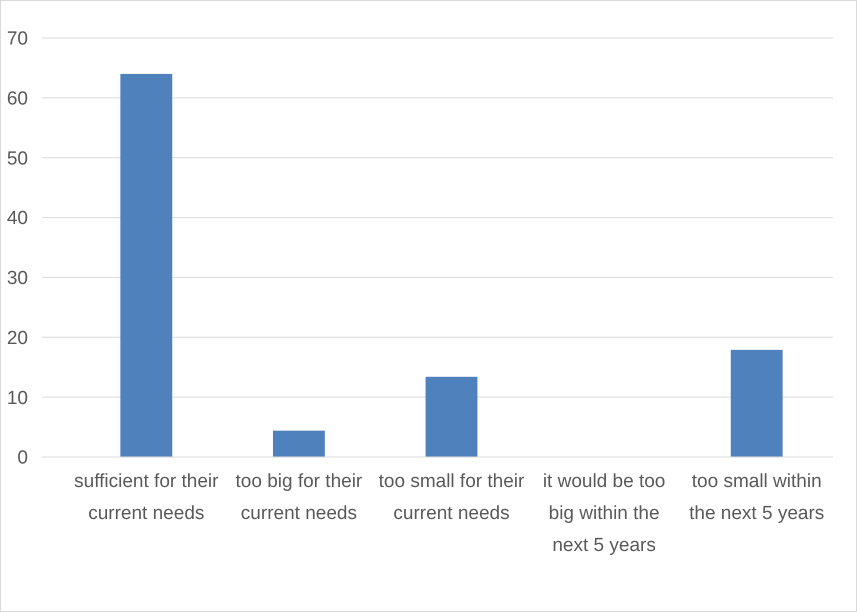 Image resolution: width=857 pixels, height=612 pixels. What do you see at coordinates (452, 497) in the screenshot?
I see `x-tick-label: too small for their current needs` at bounding box center [452, 497].